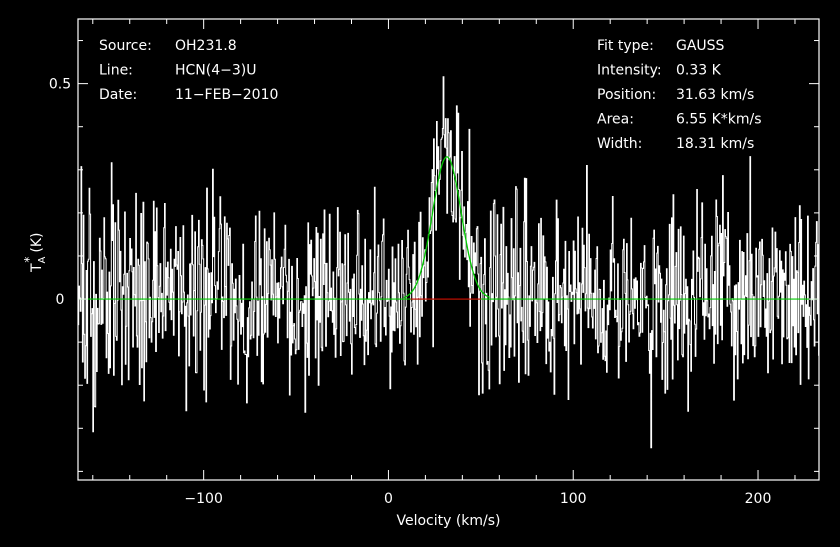  Describe the element at coordinates (42, 259) in the screenshot. I see `y-axis-label-subscript: A` at that location.